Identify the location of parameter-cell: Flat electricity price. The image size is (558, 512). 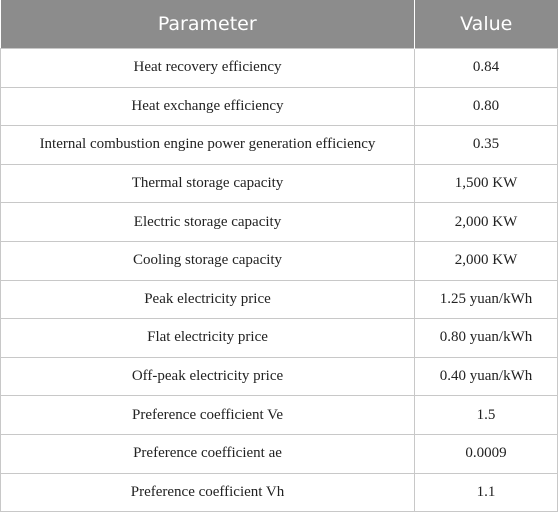
(207, 338).